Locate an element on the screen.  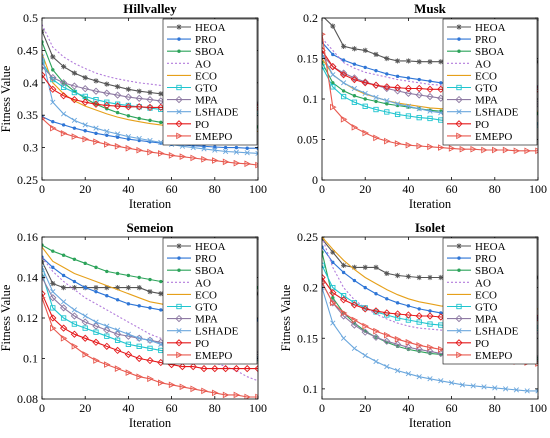
y-tick-label: 0.25 is located at coordinates (27, 180).